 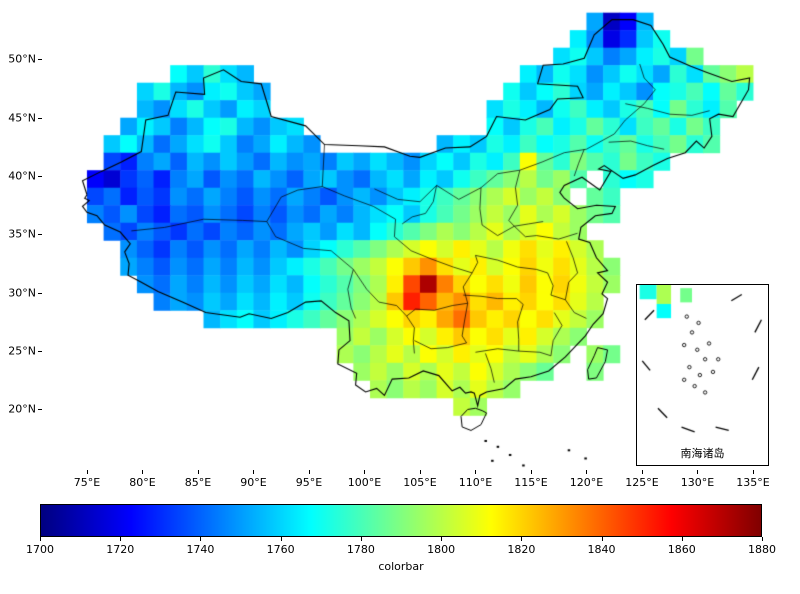 What do you see at coordinates (681, 549) in the screenshot?
I see `colorbar-tick-label: 1860` at bounding box center [681, 549].